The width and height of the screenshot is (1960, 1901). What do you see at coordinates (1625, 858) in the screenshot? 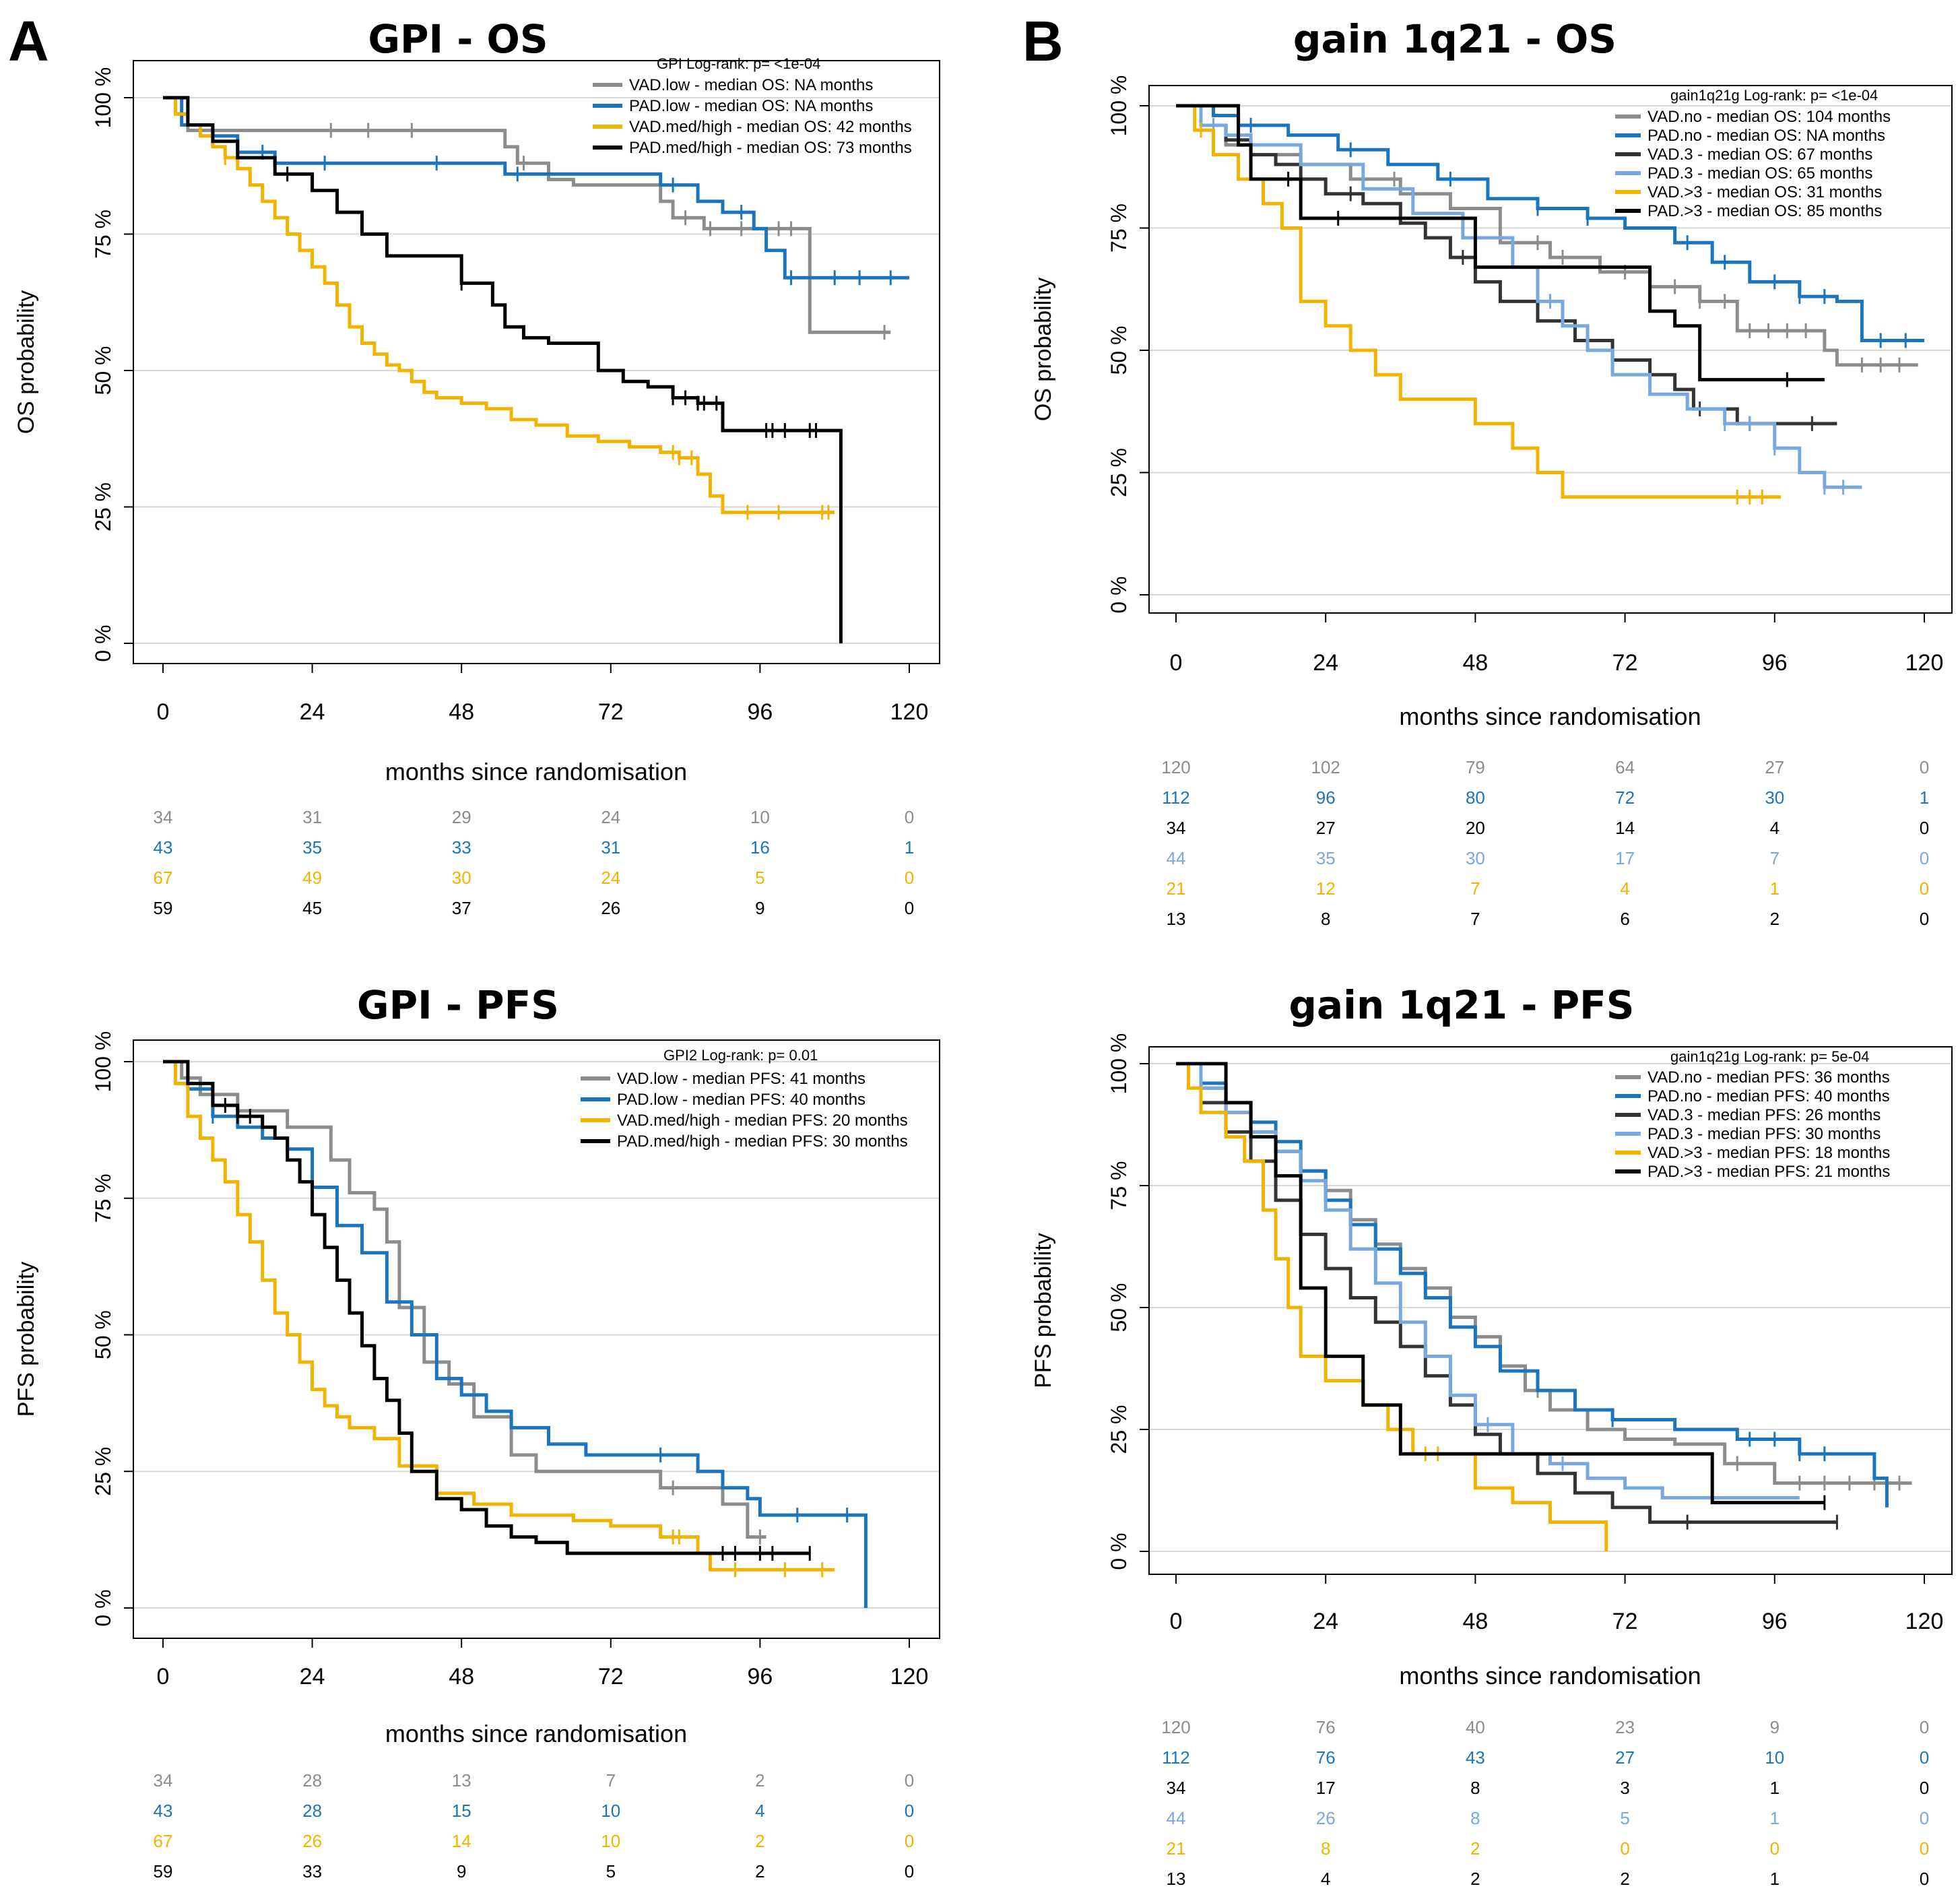
I see `at-risk-value: 17` at bounding box center [1625, 858].